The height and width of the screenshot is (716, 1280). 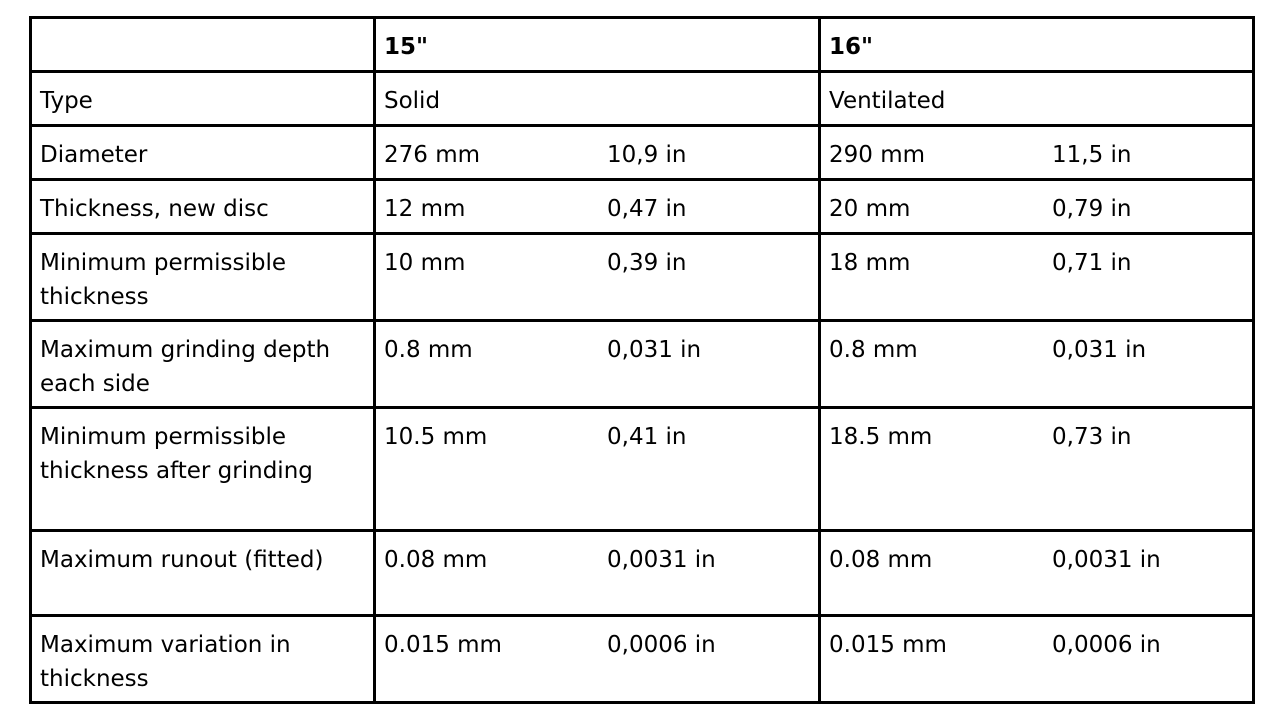 I want to click on row-label: Maximum grinding depth each side, so click(x=202, y=364).